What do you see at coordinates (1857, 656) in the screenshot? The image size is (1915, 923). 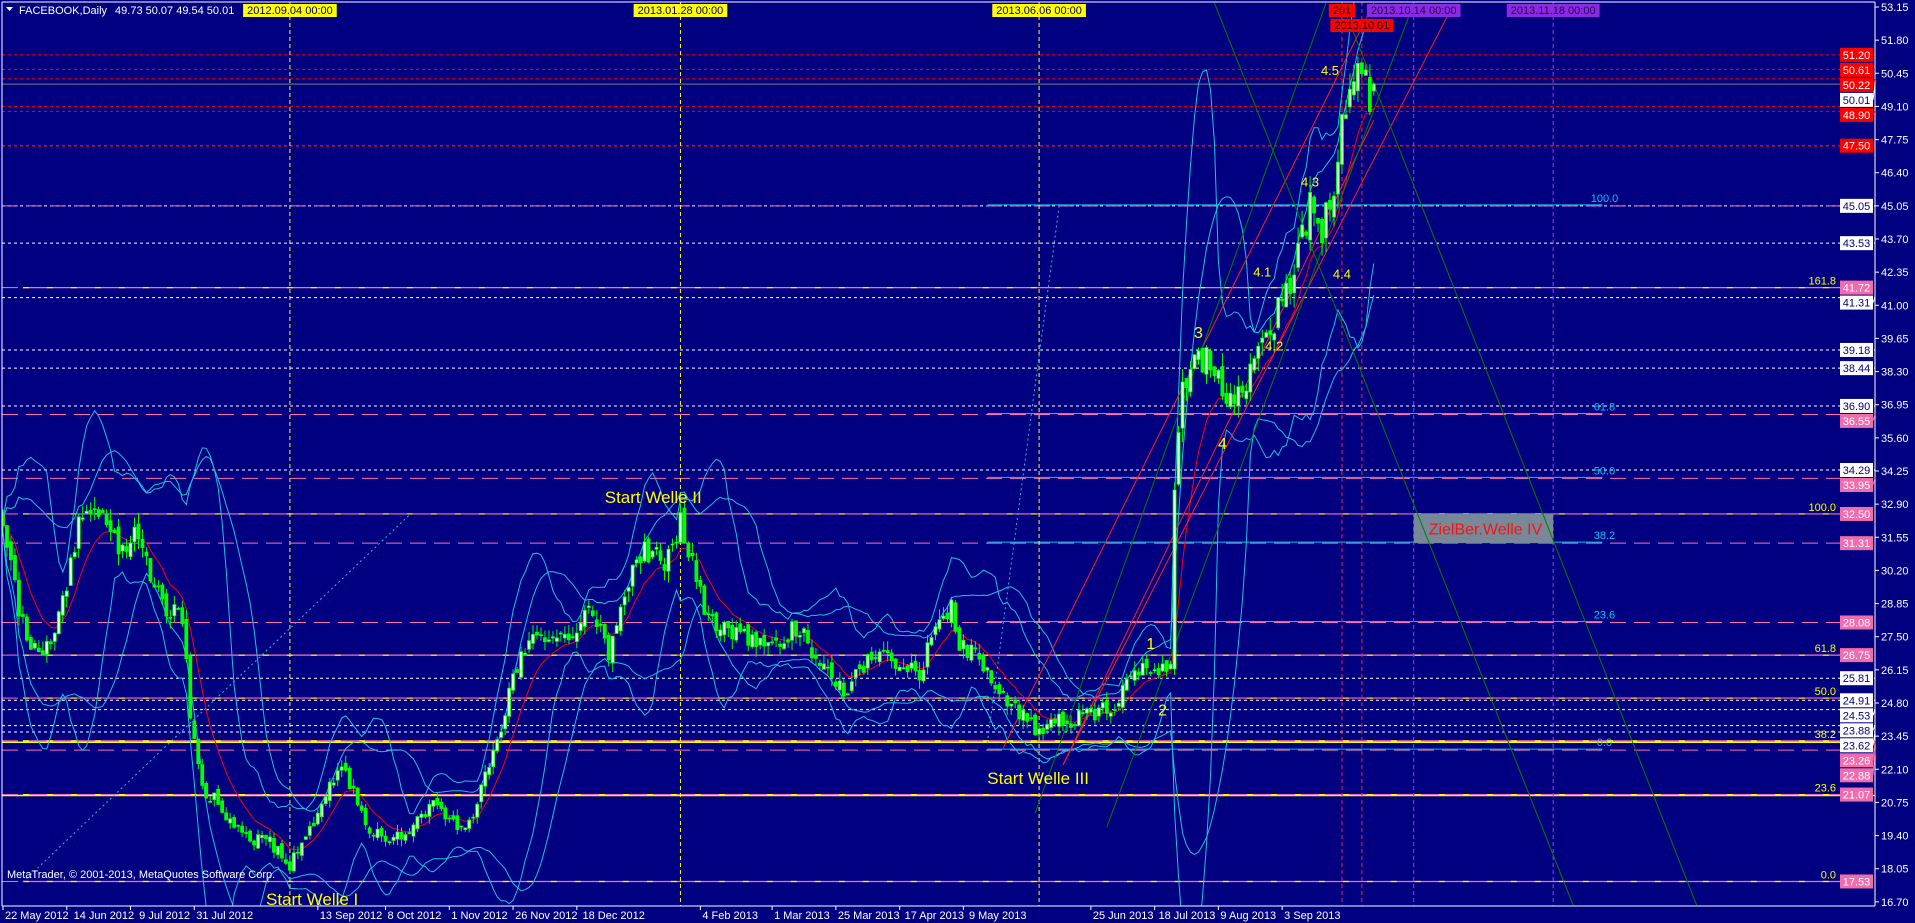 I see `svg-text: 26.75` at bounding box center [1857, 656].